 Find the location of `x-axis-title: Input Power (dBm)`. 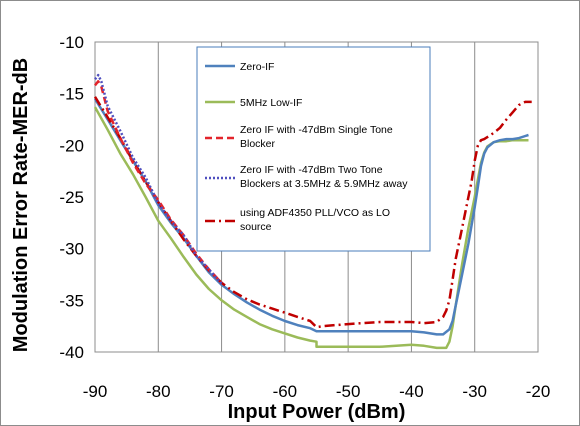

x-axis-title: Input Power (dBm) is located at coordinates (317, 412).